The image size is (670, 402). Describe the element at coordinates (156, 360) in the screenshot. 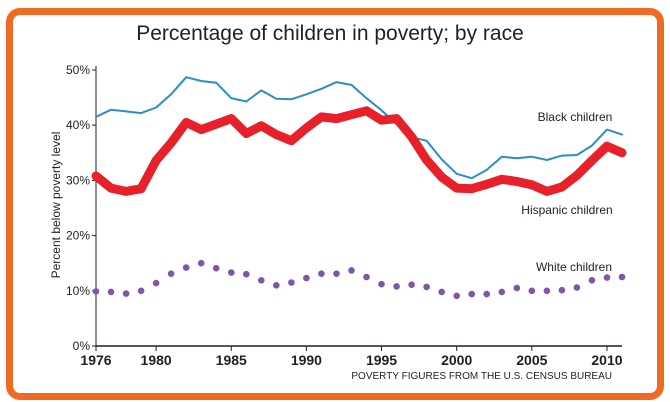

I see `x-tick-label: 1980` at that location.